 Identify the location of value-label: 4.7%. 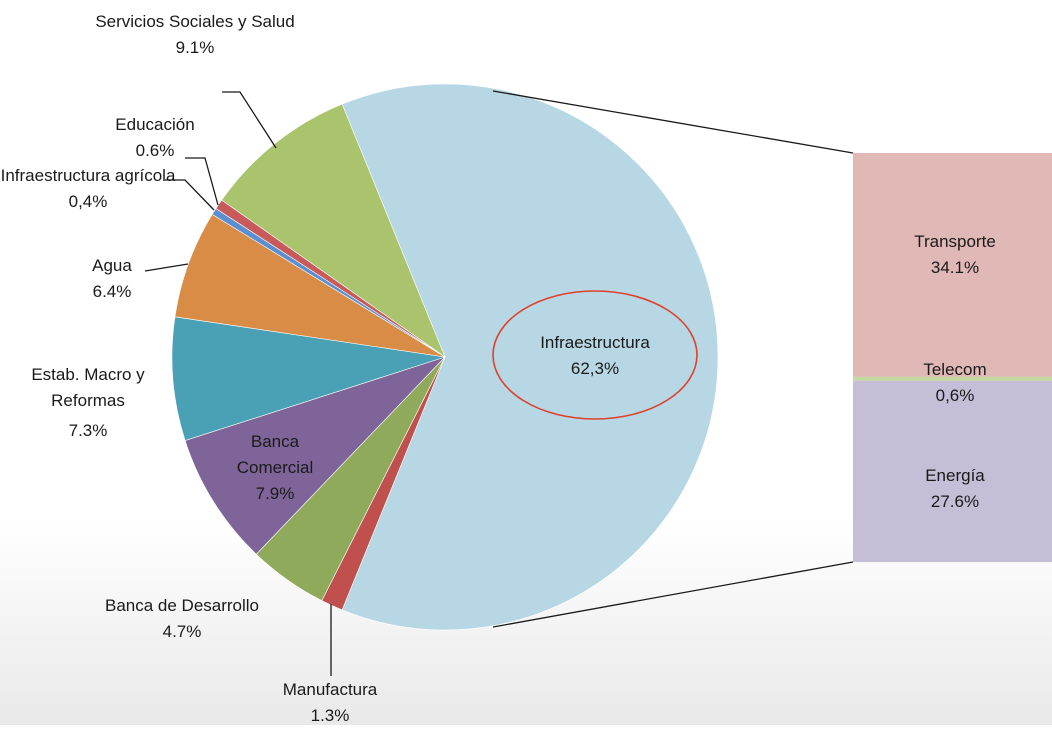
(182, 631).